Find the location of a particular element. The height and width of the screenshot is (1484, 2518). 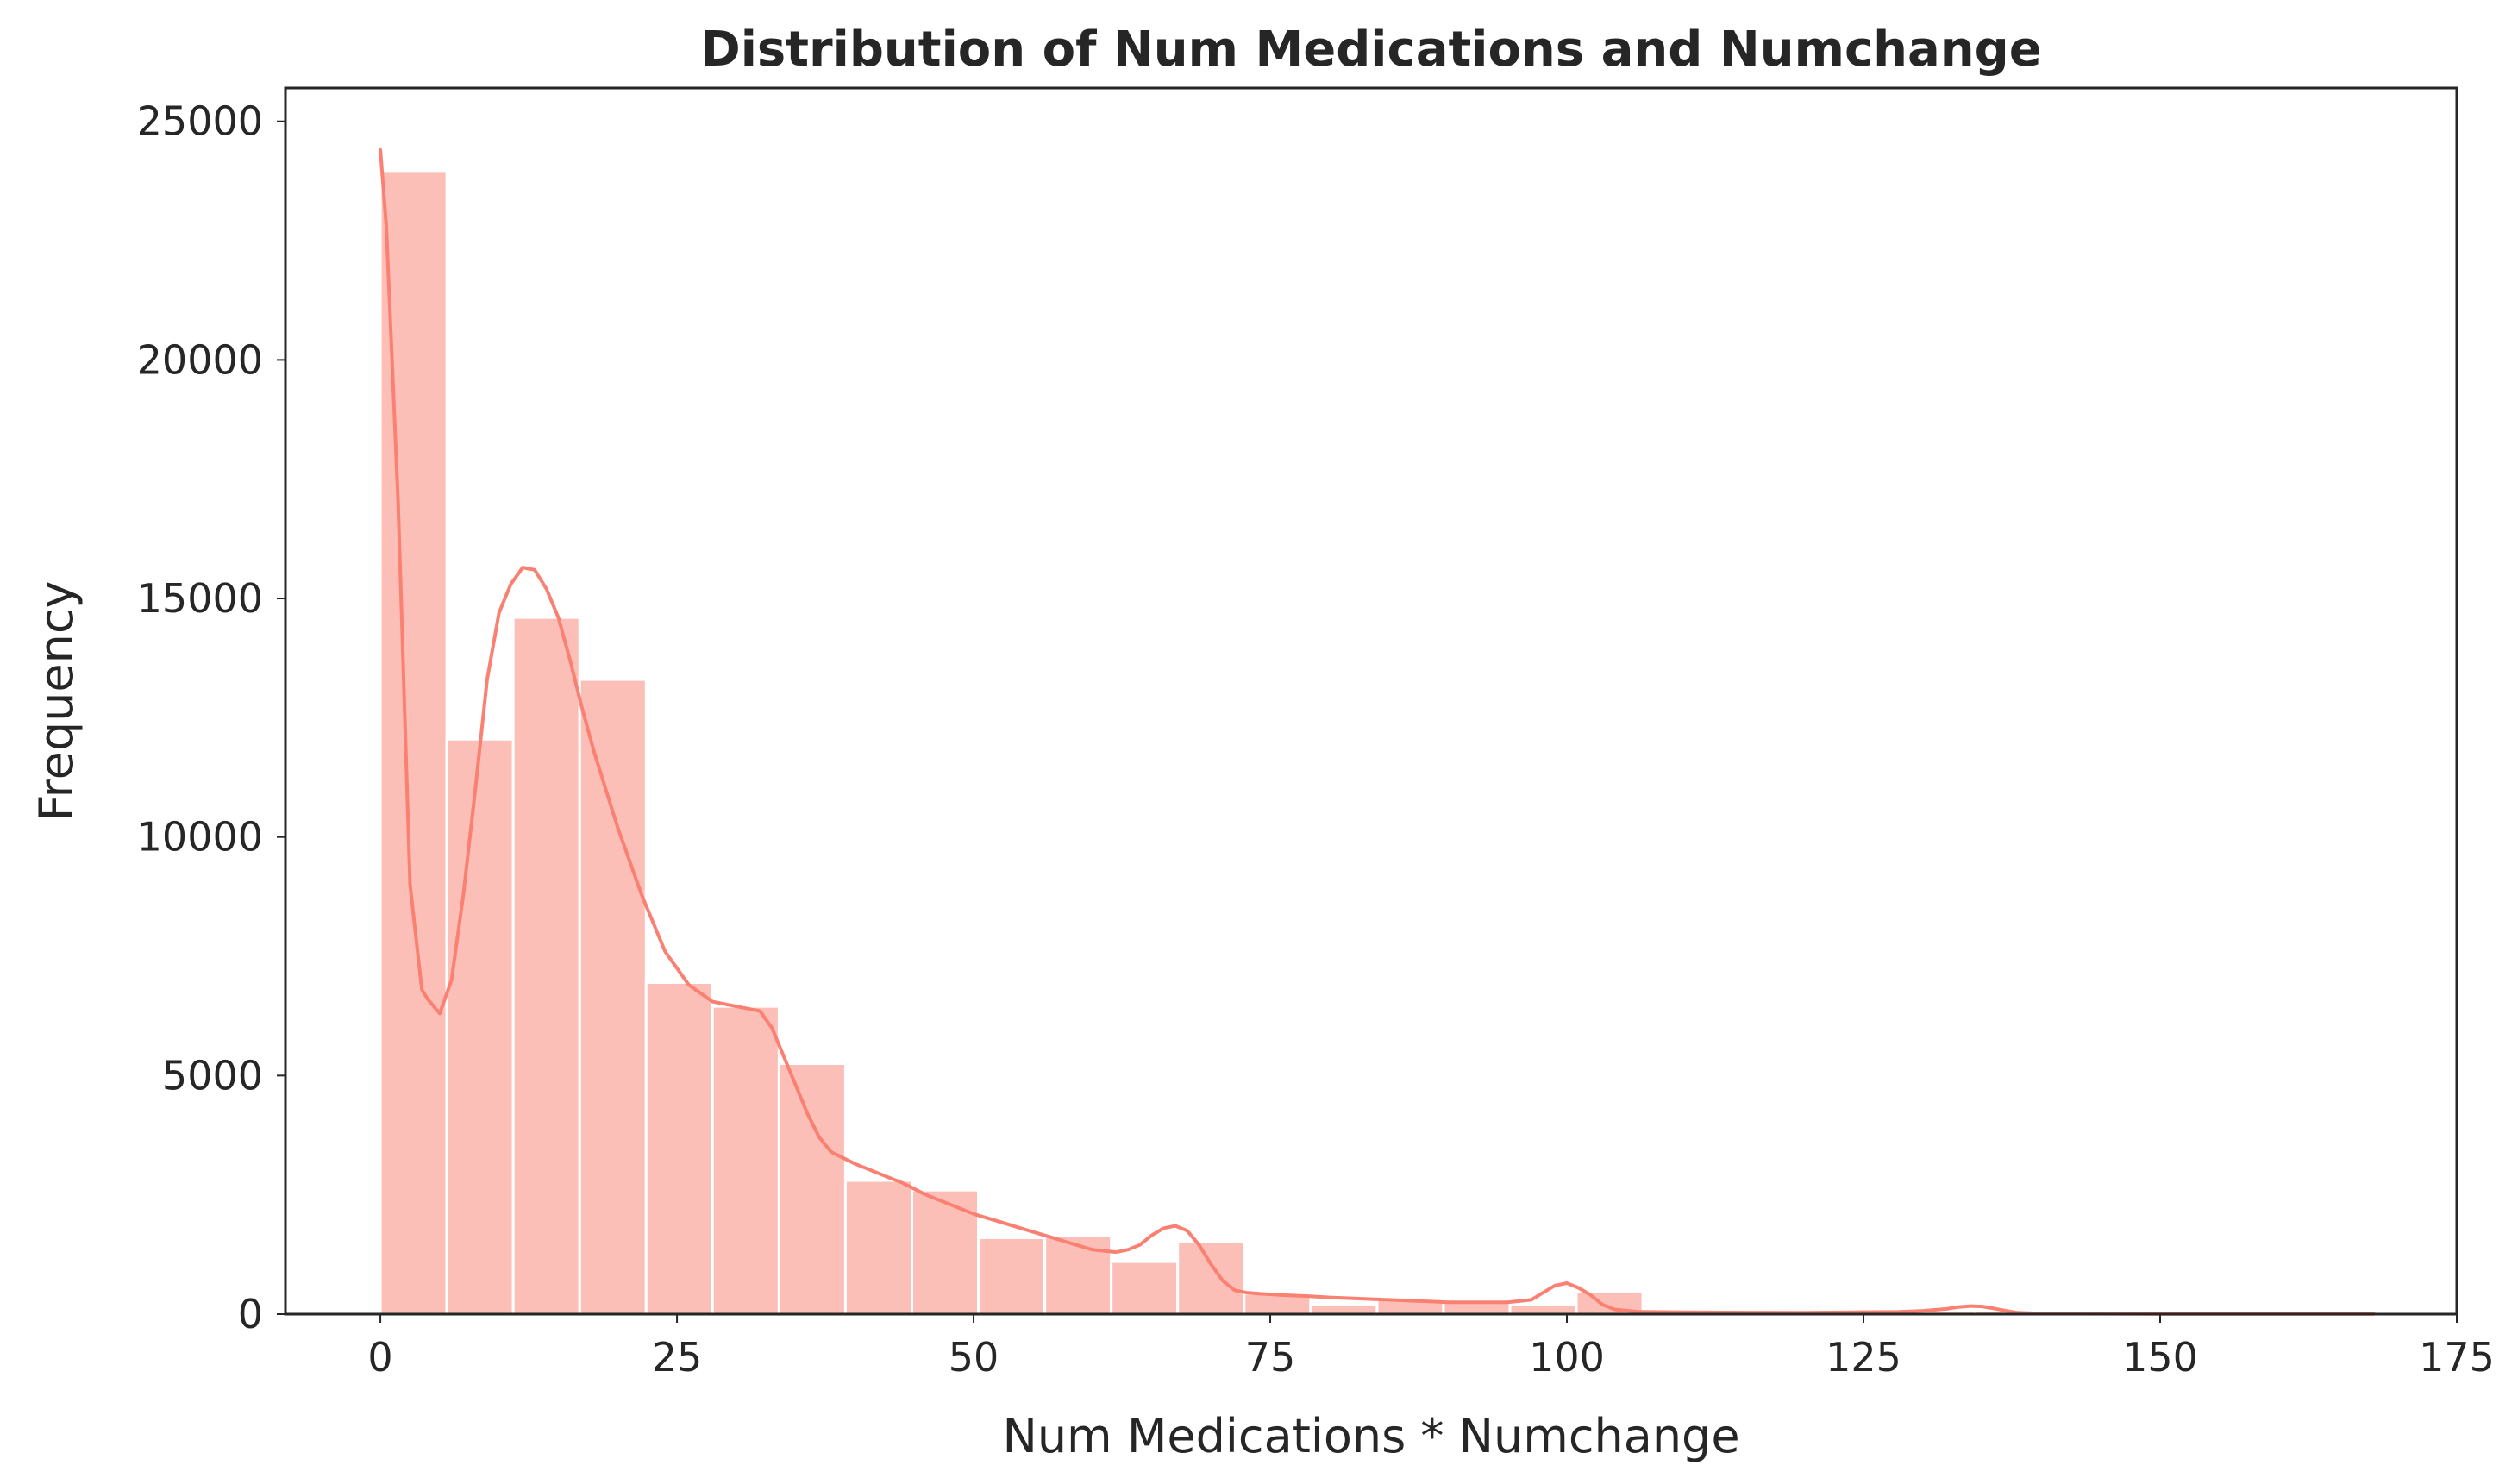

x-tick-label: 175 is located at coordinates (2457, 1357).